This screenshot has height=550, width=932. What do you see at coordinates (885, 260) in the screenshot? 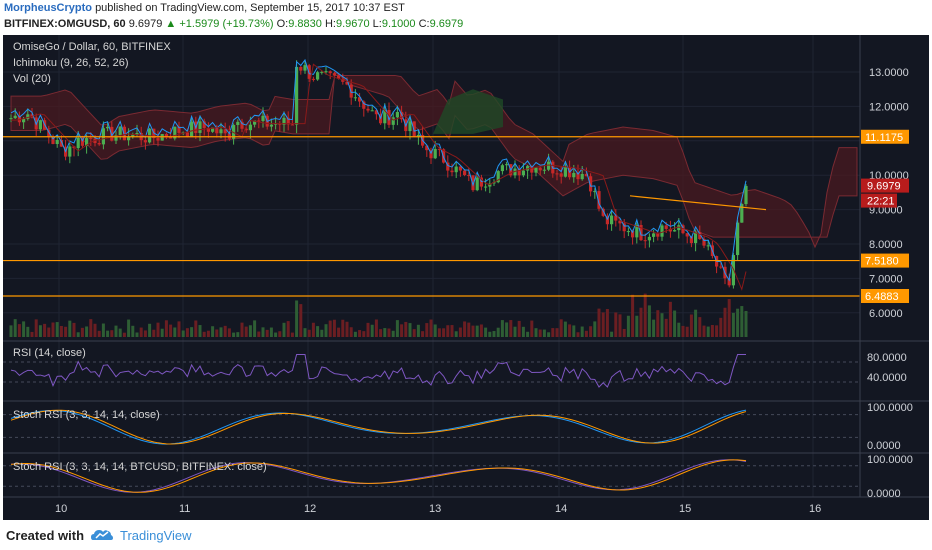
I see `level-price-tag` at bounding box center [885, 260].